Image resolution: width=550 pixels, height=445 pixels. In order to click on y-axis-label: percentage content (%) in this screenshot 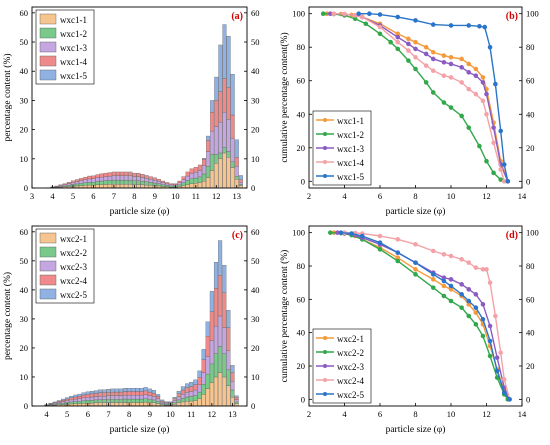, I will do `click(7, 316)`.